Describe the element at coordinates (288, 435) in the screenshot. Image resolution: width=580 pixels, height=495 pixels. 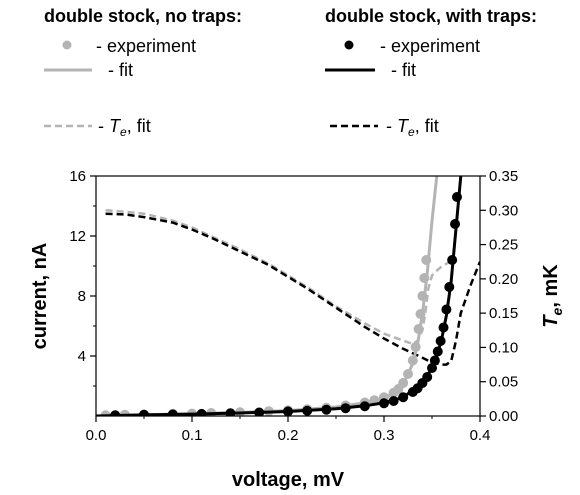
I see `x-tick-label: 0.2` at that location.